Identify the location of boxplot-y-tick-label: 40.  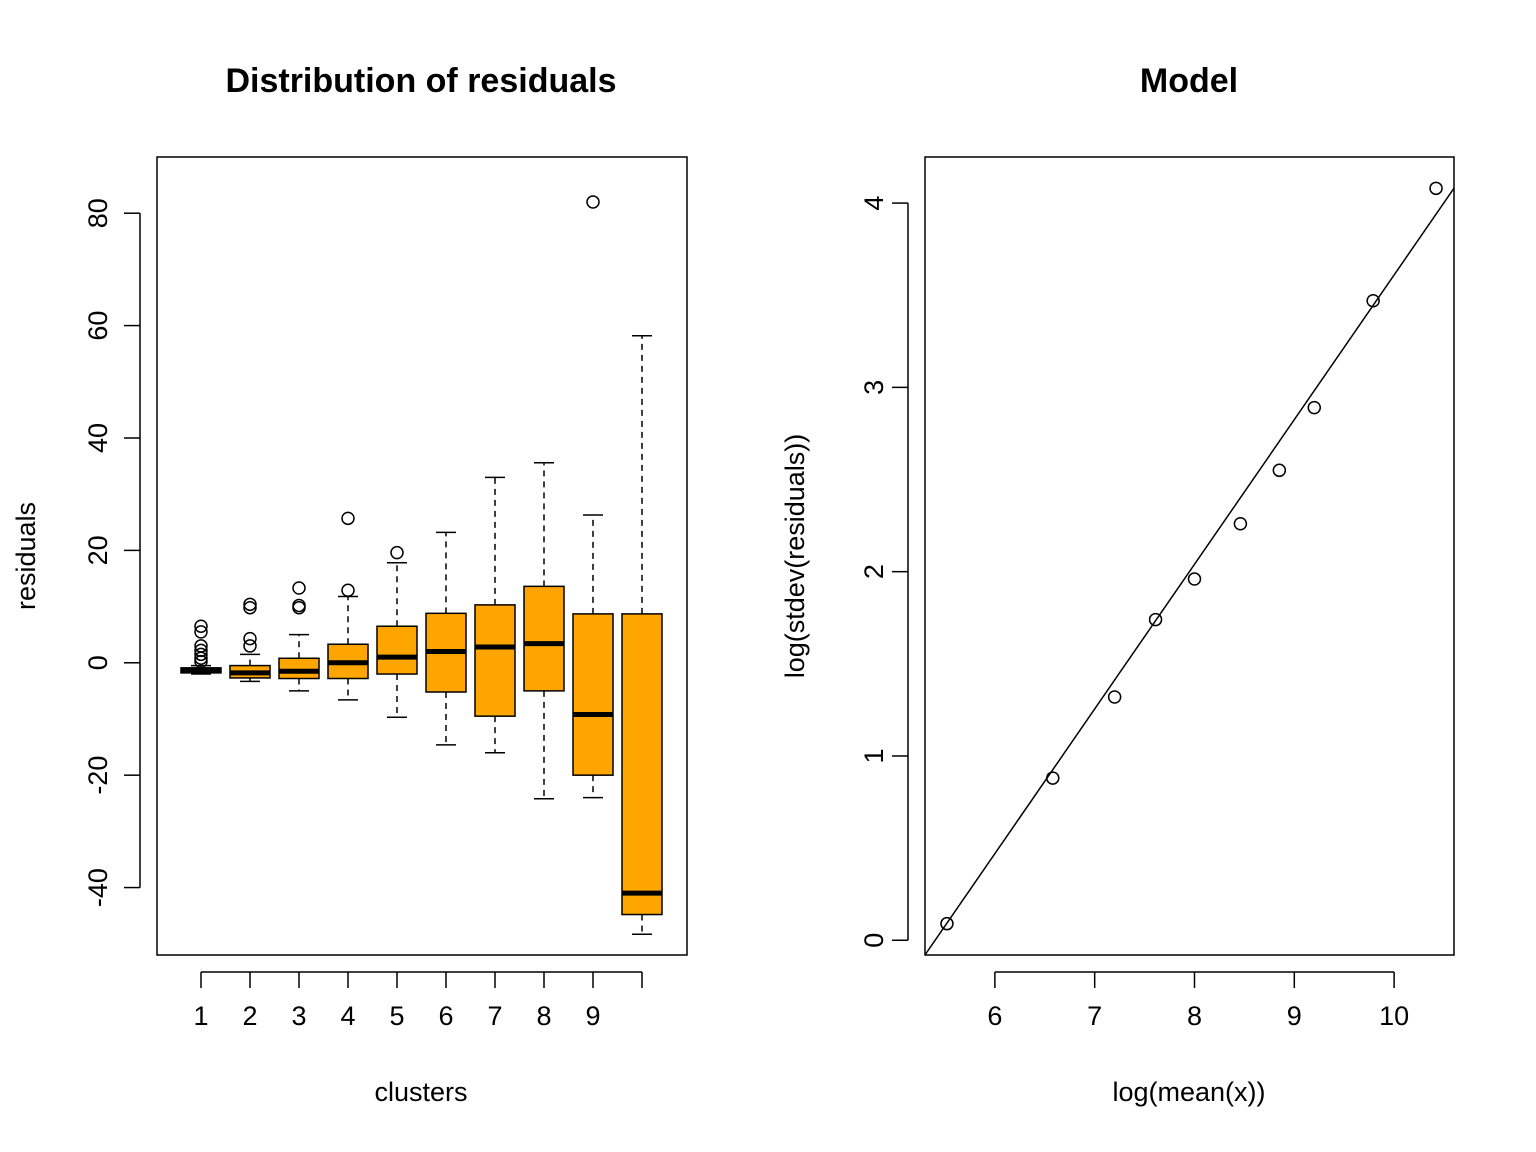
(98, 438).